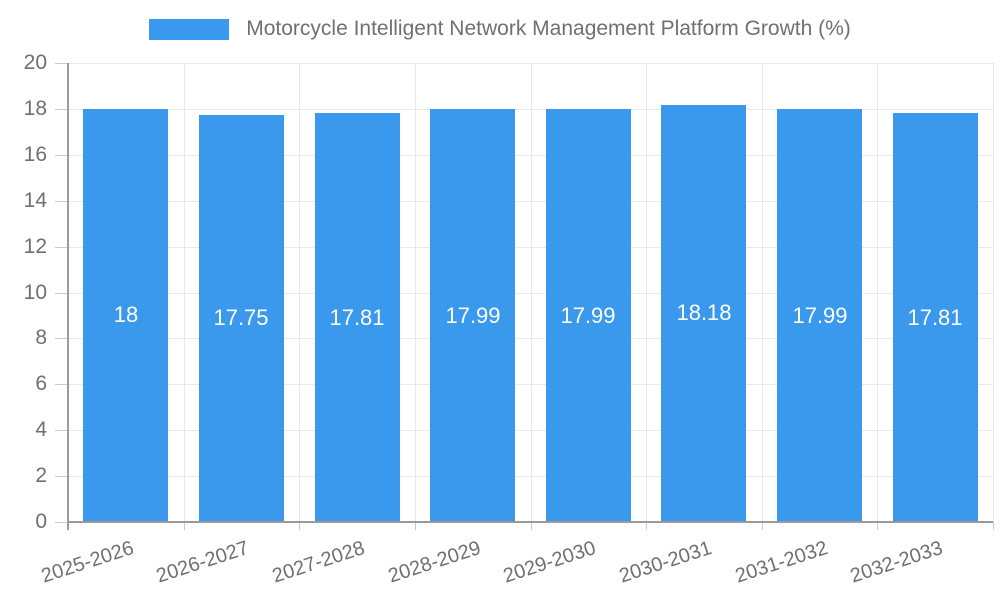 The width and height of the screenshot is (1000, 600). I want to click on x-tick-label: 2031-2032, so click(782, 562).